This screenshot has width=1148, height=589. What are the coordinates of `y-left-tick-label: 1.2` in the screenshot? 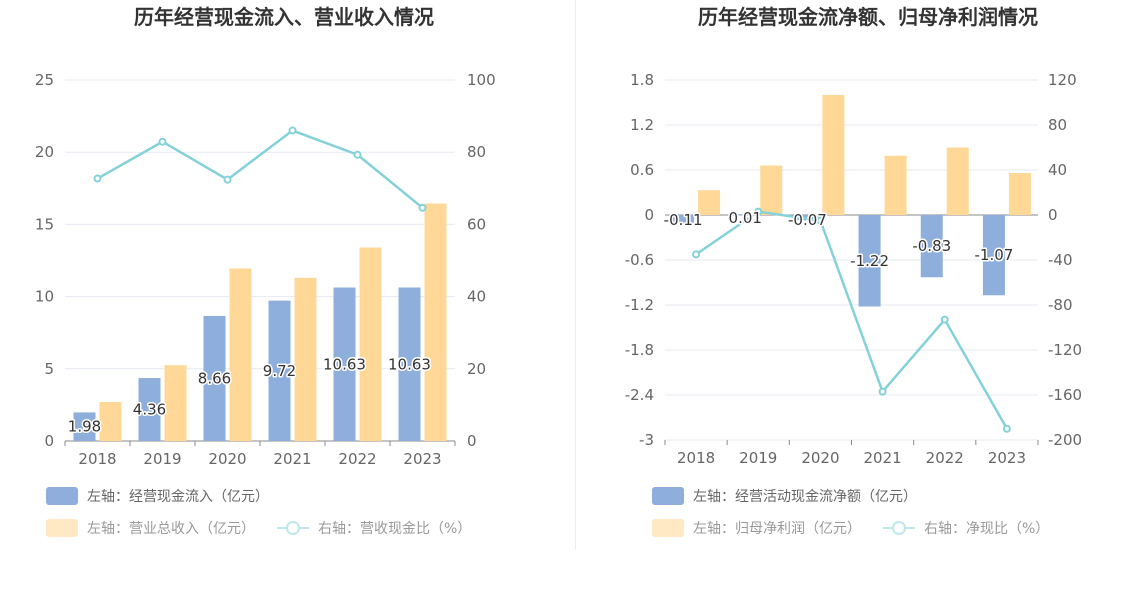 It's located at (642, 125).